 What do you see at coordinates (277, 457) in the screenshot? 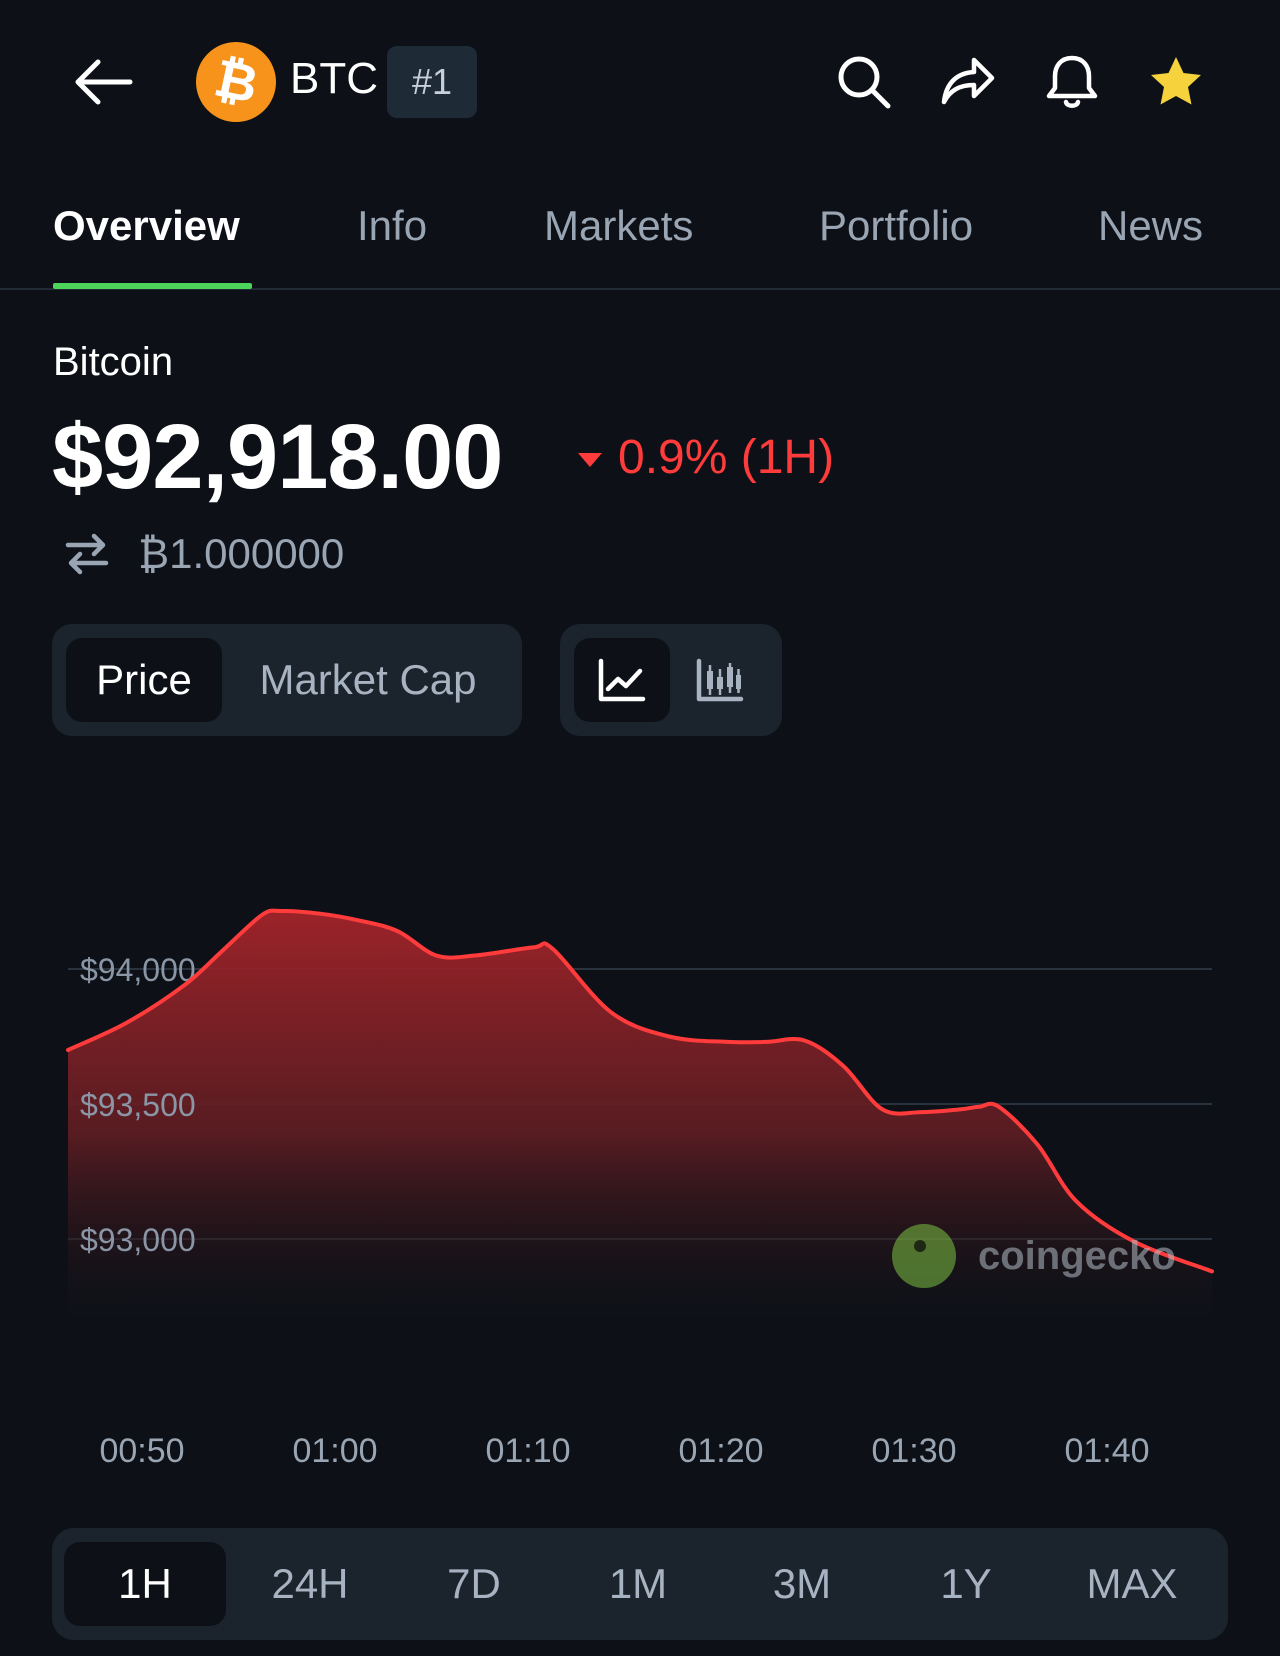
I see `current-price: $92,918.00` at bounding box center [277, 457].